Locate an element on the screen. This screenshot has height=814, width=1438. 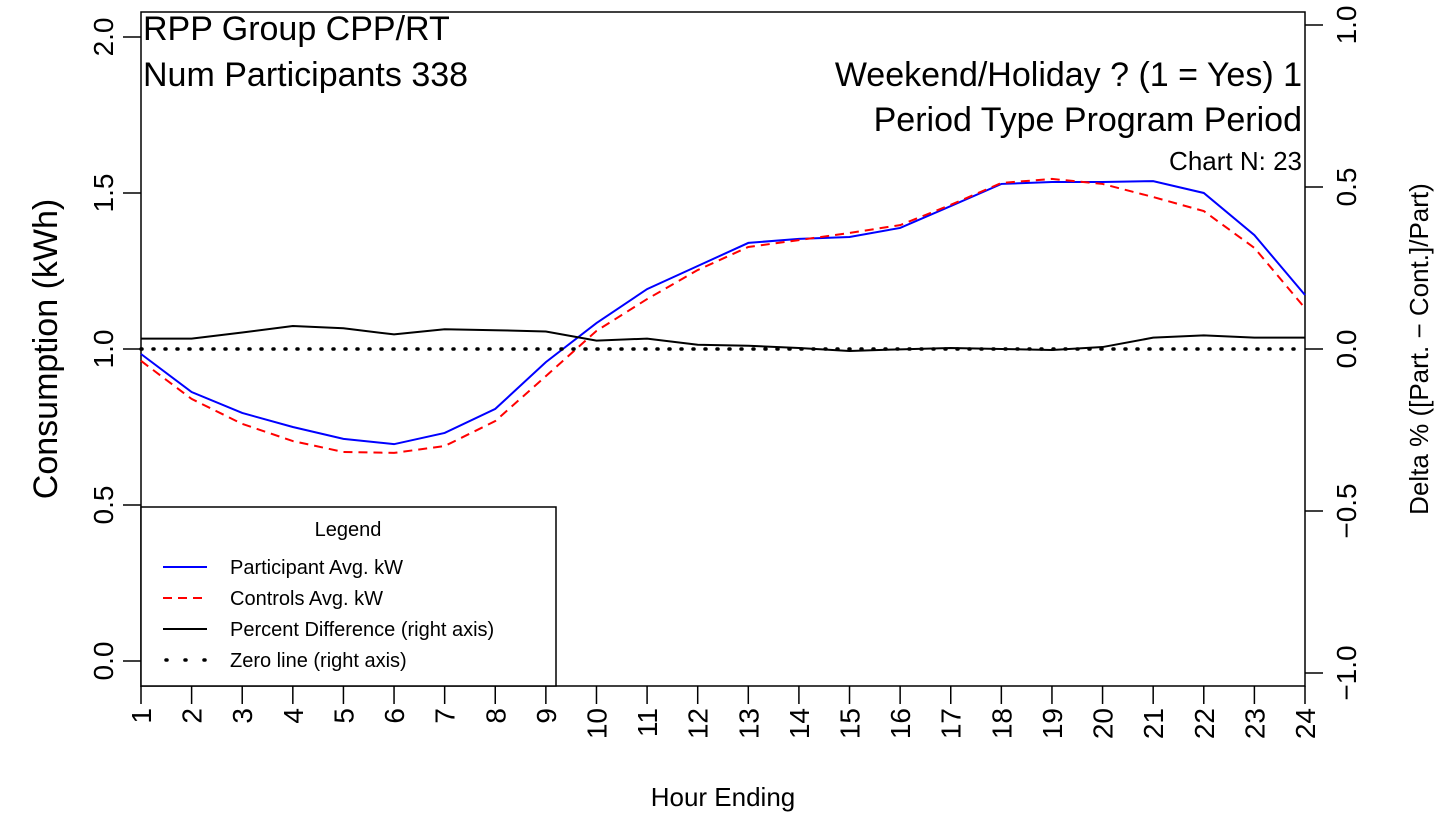
x-tick-label: 5 is located at coordinates (343, 716).